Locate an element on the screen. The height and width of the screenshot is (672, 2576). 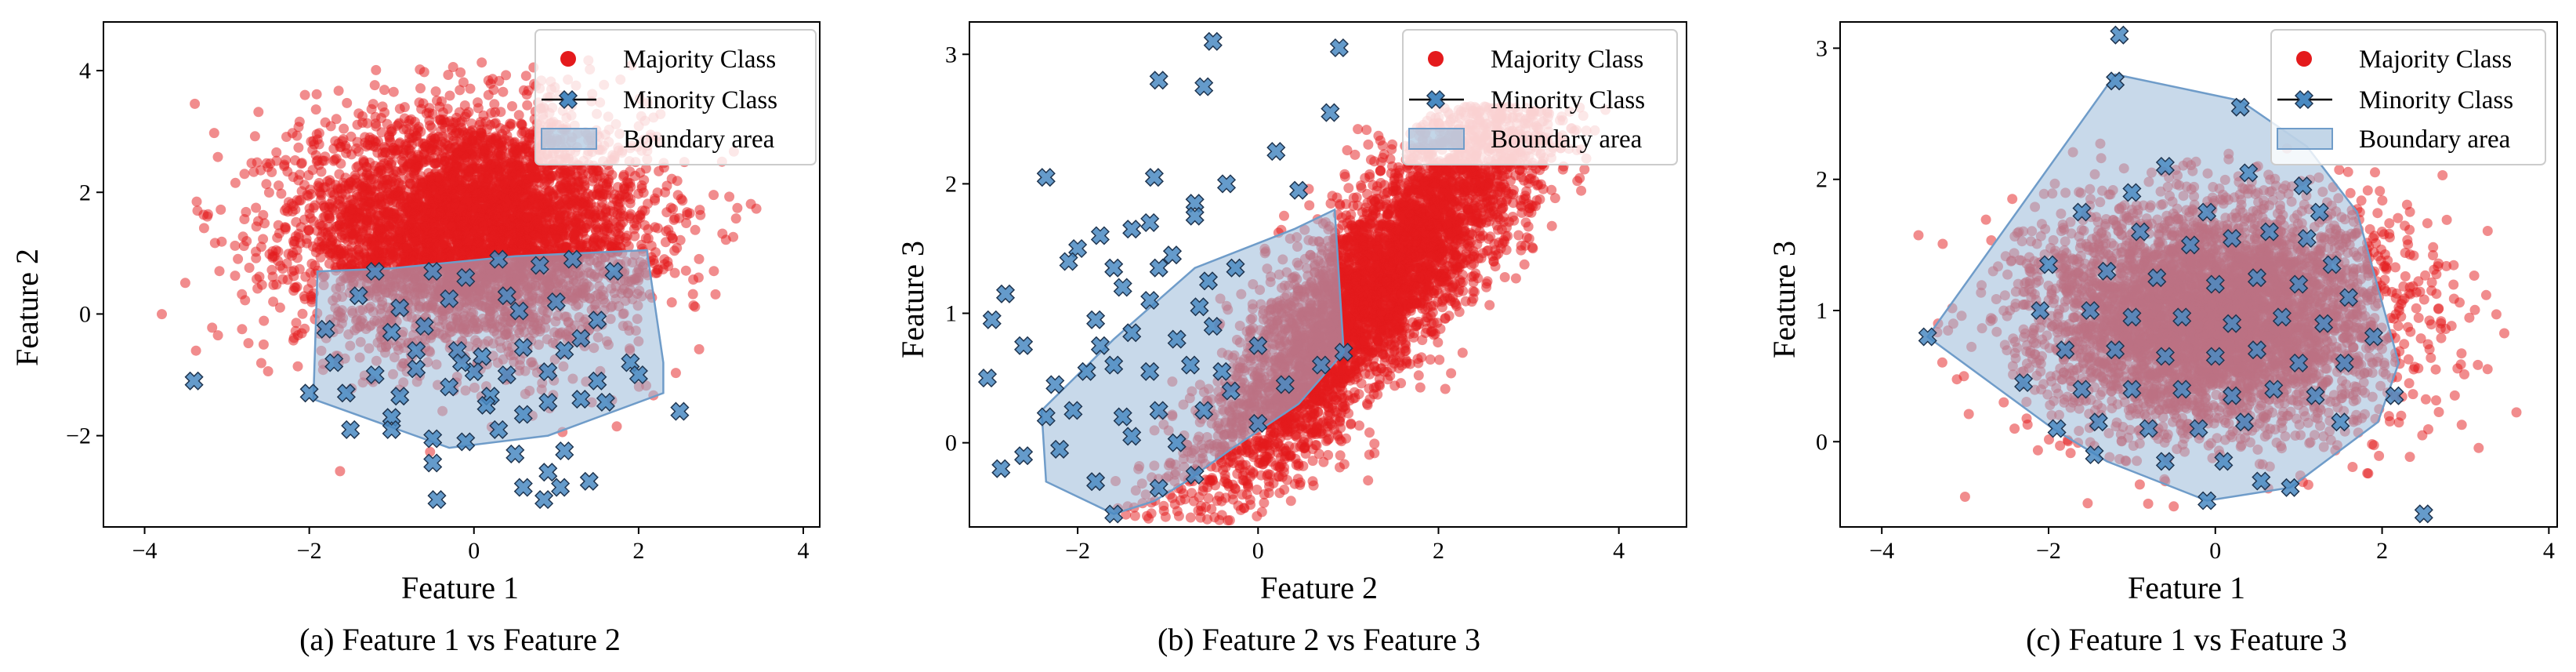
minority-points is located at coordinates (437, 379).